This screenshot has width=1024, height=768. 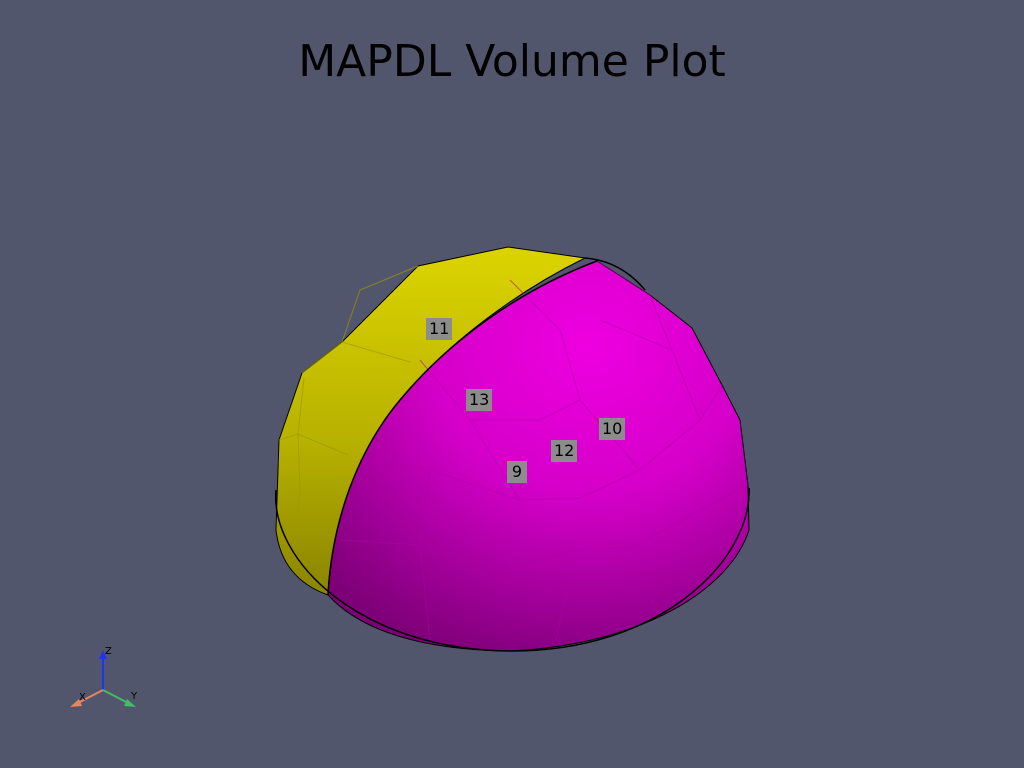 I want to click on dividing-edge, so click(x=462, y=428).